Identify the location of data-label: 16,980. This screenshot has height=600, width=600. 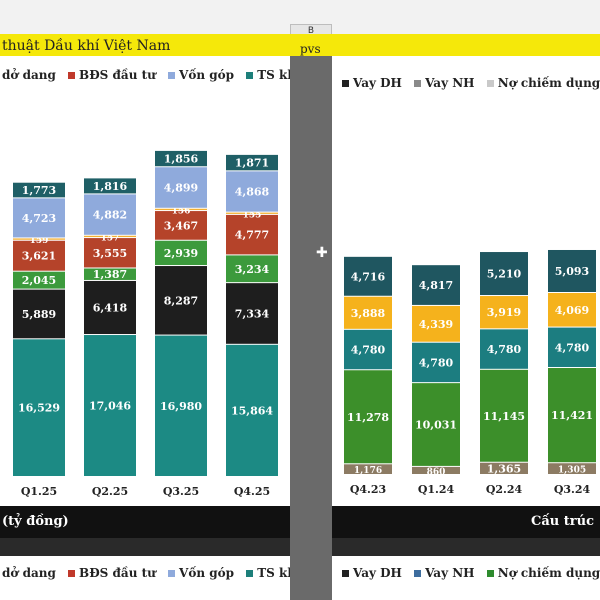
(181, 406).